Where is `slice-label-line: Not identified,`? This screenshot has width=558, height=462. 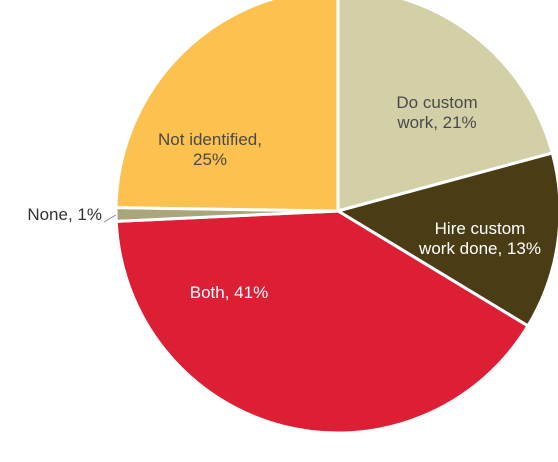 slice-label-line: Not identified, is located at coordinates (210, 139).